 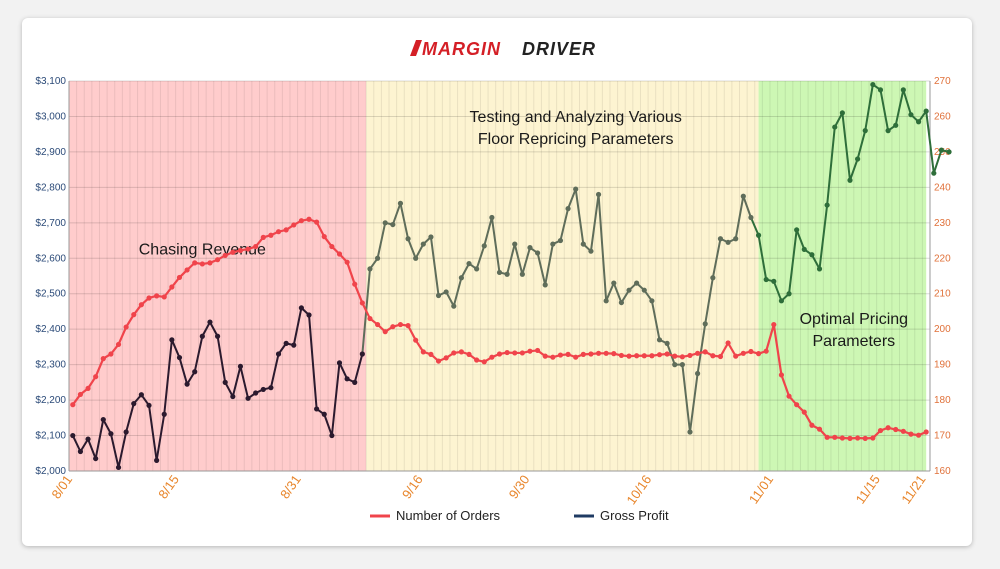 I want to click on right-tick-label: 240, so click(x=942, y=187).